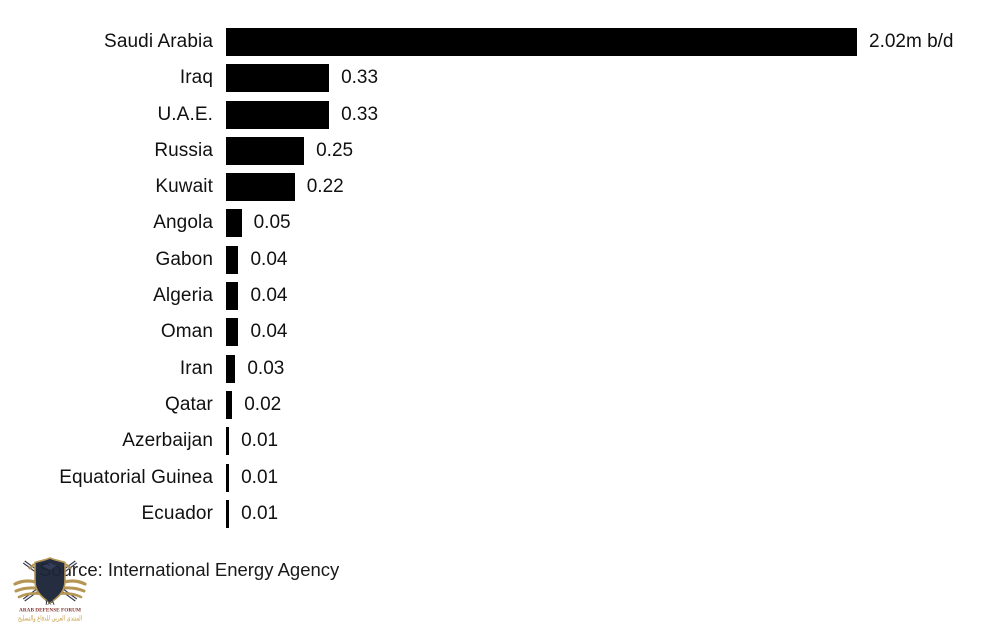  I want to click on category-label: Ecuador, so click(177, 513).